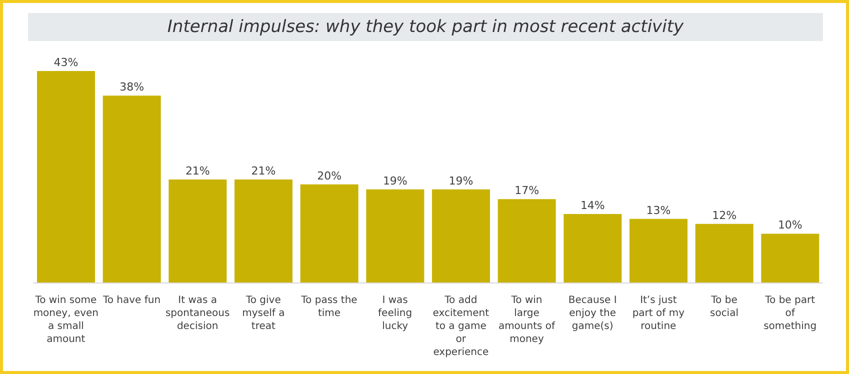 This screenshot has height=374, width=849. I want to click on x-tick-label: I was feeling lucky, so click(395, 313).